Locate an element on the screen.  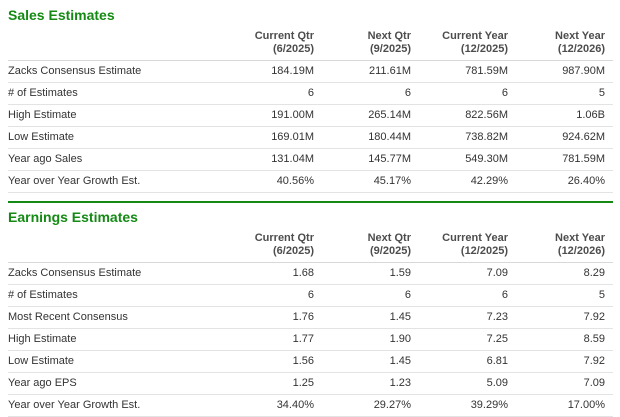
sales-section-title: Sales Estimates is located at coordinates (61, 15).